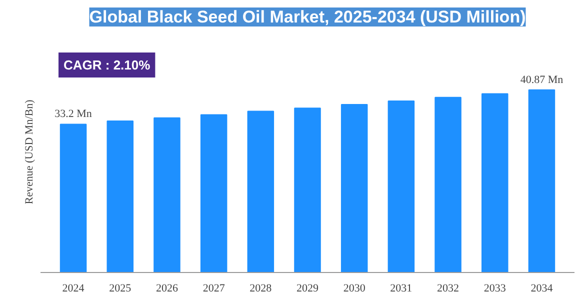 The width and height of the screenshot is (584, 294). What do you see at coordinates (542, 80) in the screenshot?
I see `data-label: 40.87 Mn` at bounding box center [542, 80].